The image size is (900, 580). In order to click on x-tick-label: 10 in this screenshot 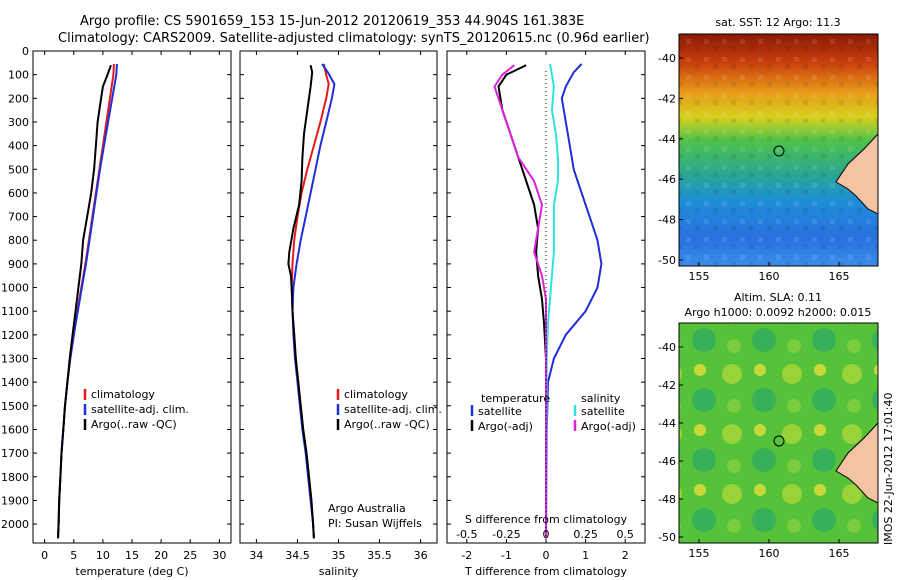, I will do `click(103, 555)`.